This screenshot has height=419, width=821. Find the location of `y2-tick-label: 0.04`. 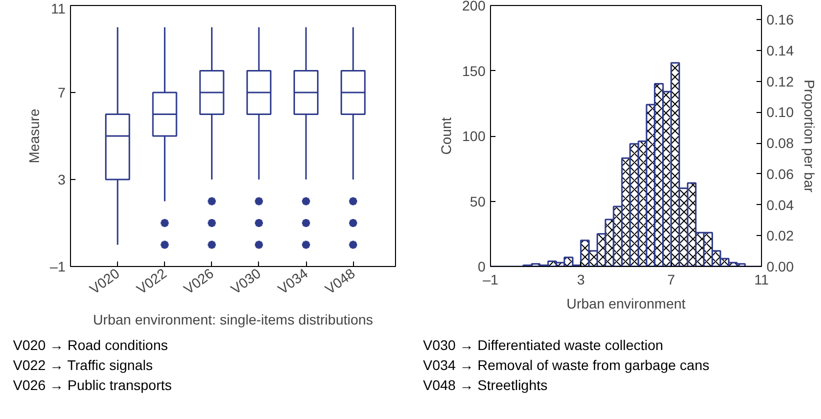

y2-tick-label: 0.04 is located at coordinates (780, 204).